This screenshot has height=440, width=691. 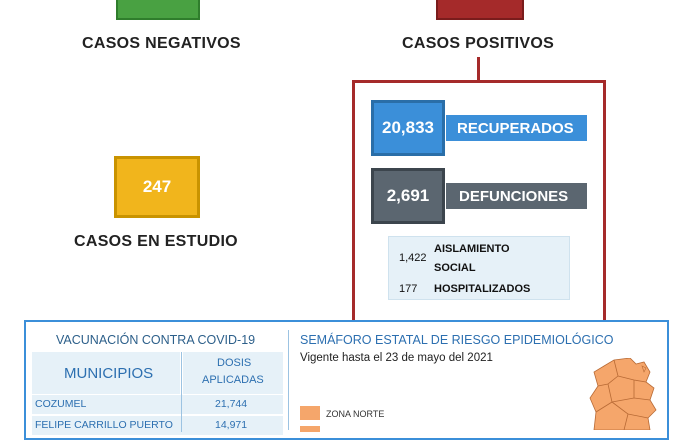 What do you see at coordinates (233, 373) in the screenshot?
I see `dosis-header-cell` at bounding box center [233, 373].